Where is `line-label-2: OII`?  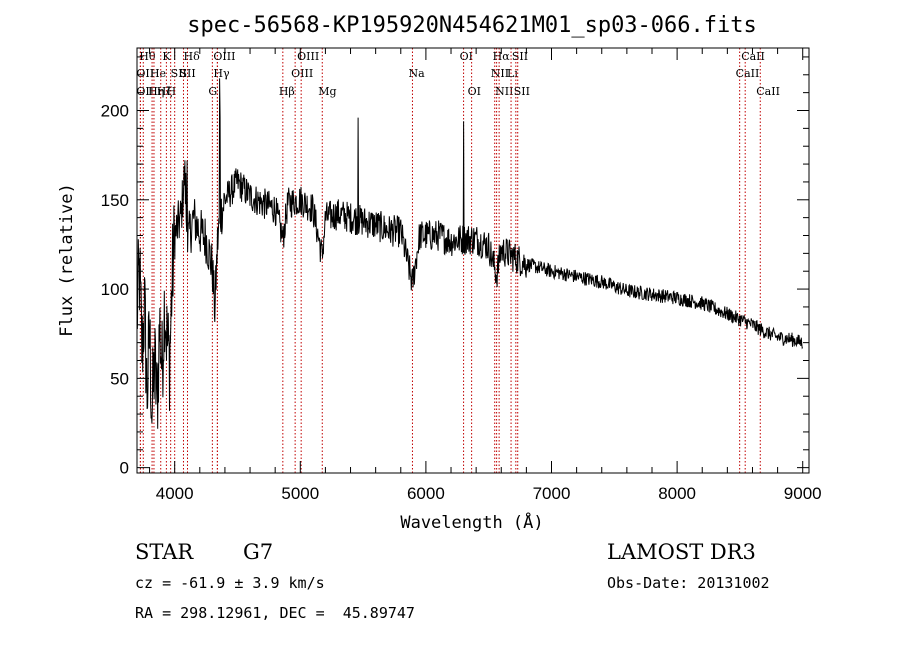 line-label-2: OII is located at coordinates (145, 91).